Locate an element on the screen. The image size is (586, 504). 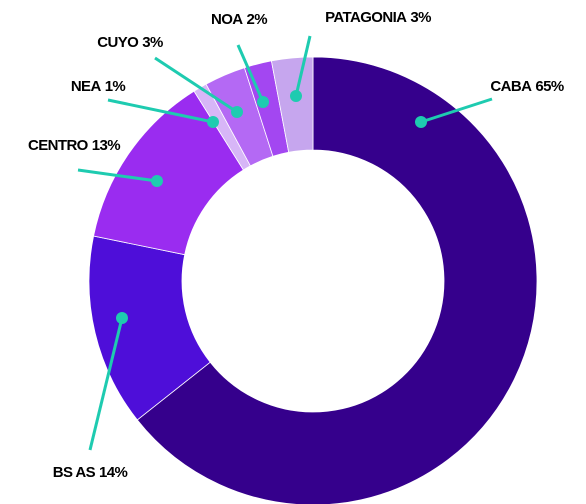
slice-category: BS AS is located at coordinates (74, 472).